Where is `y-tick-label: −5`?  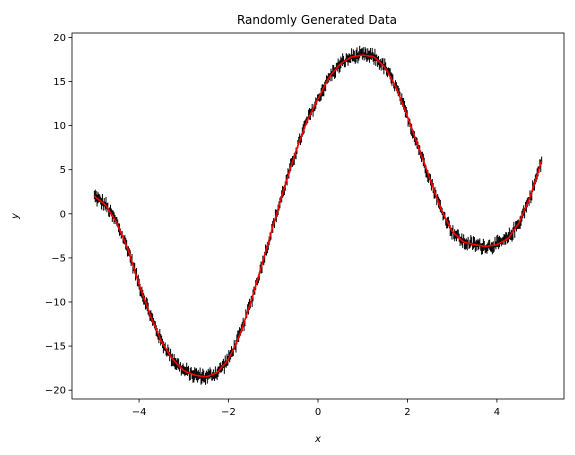 y-tick-label: −5 is located at coordinates (58, 258).